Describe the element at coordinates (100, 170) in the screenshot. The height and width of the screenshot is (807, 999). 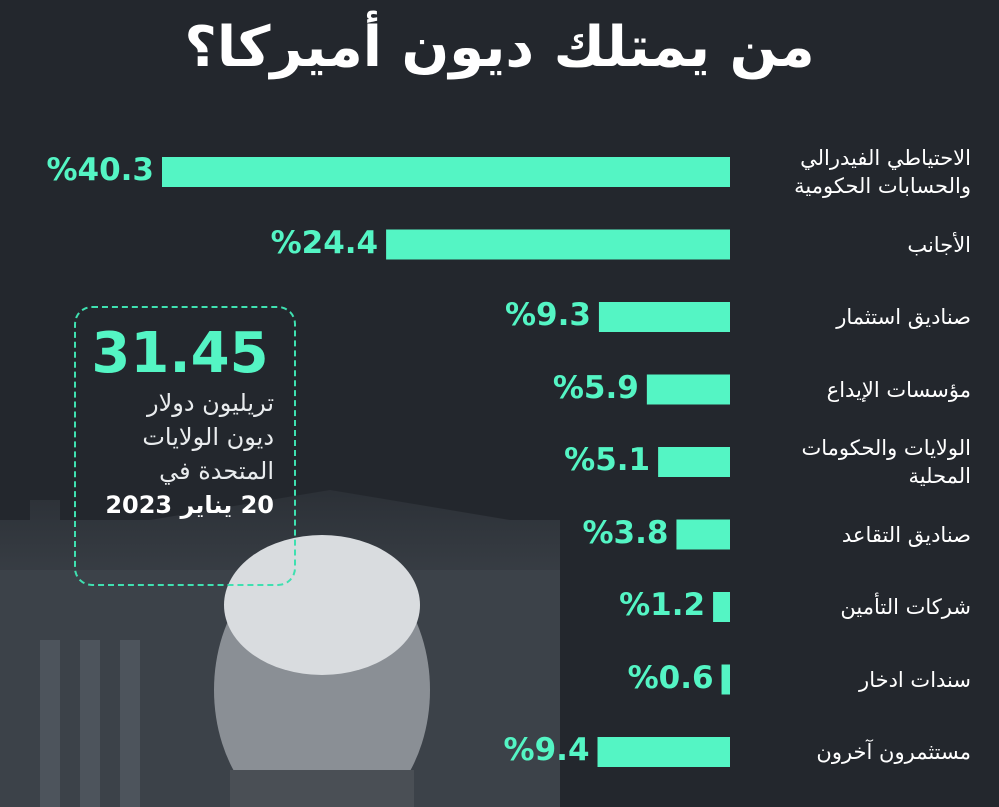
I see `value-label-0: %40.3` at that location.